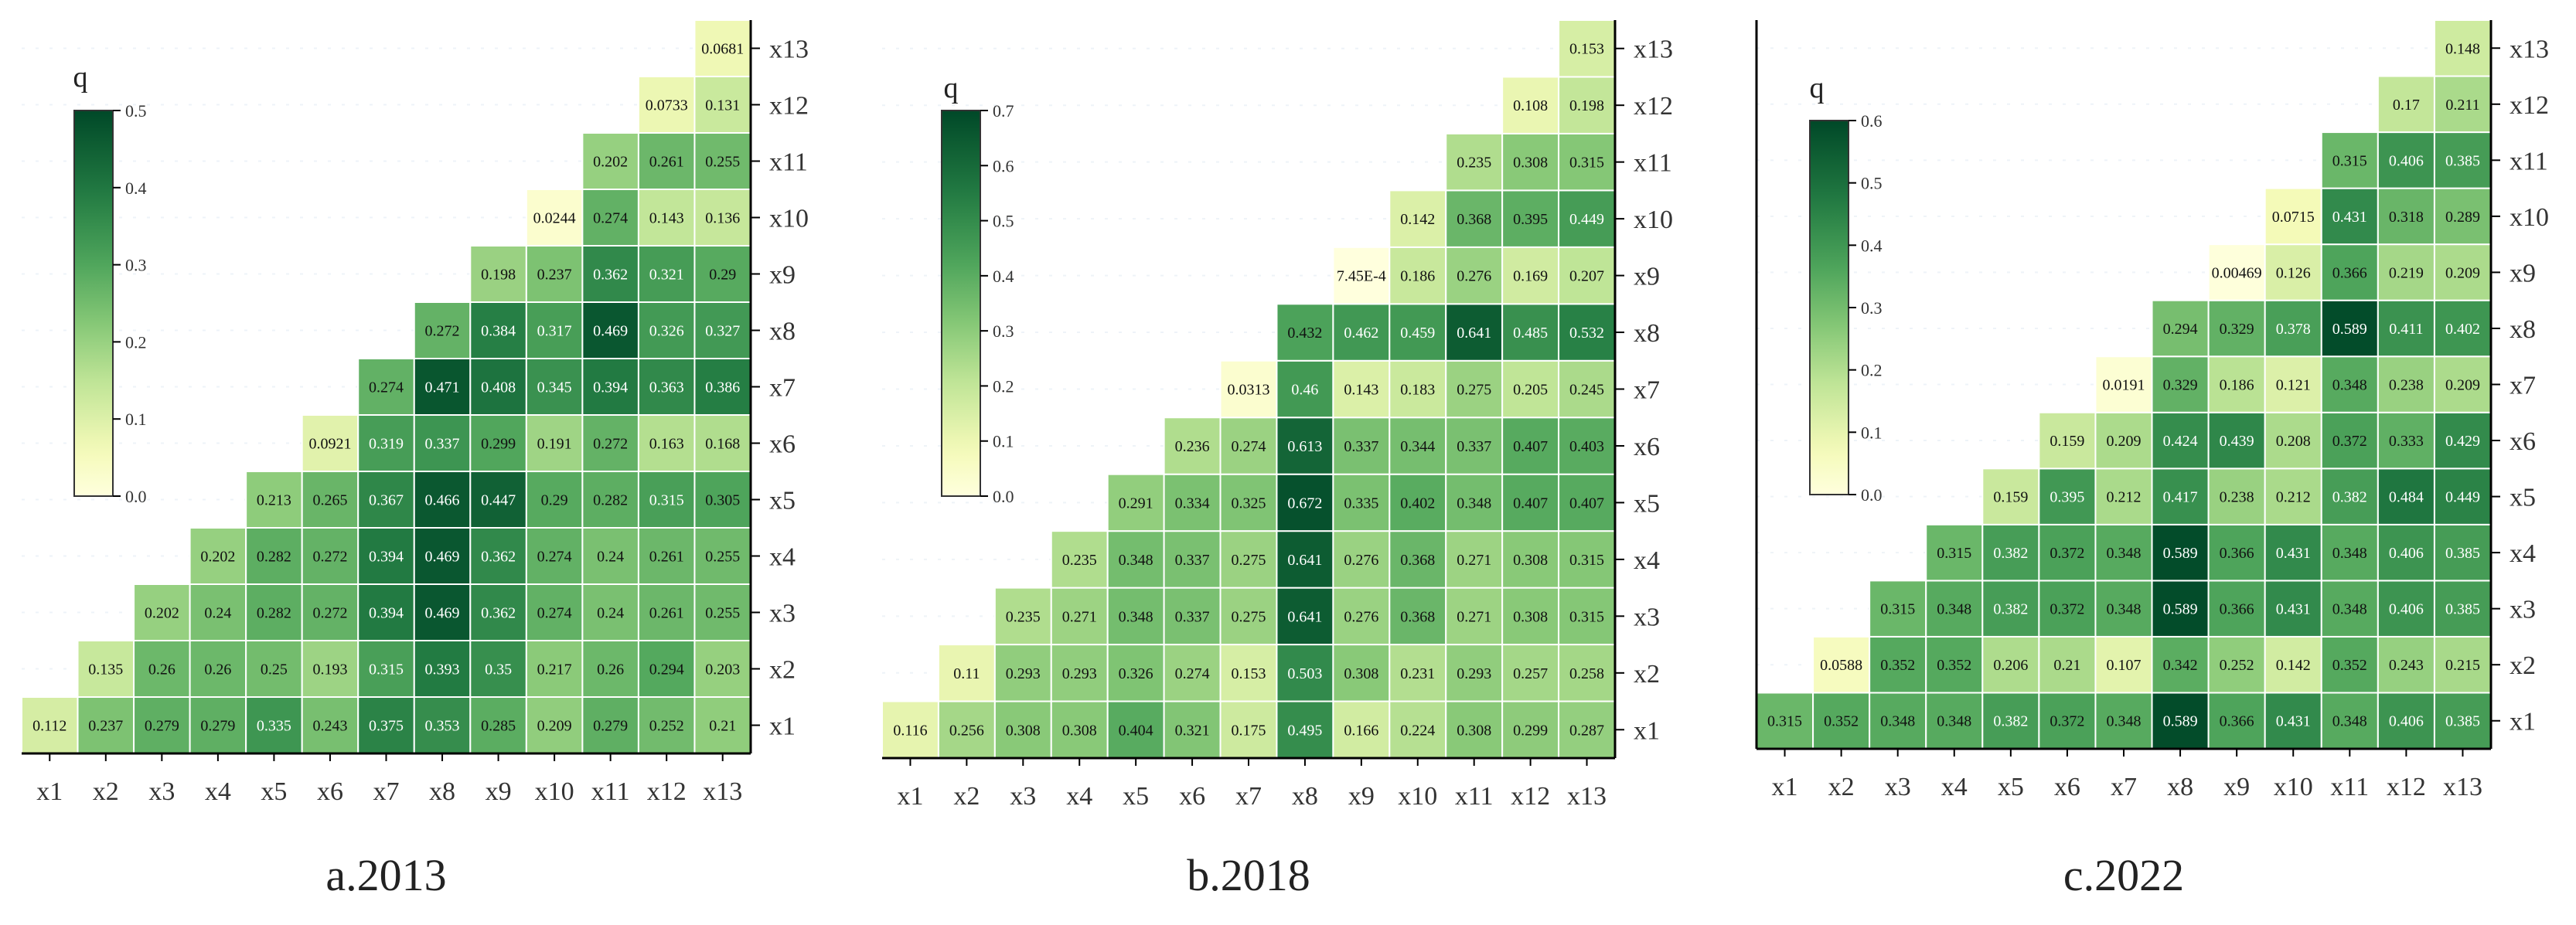  I want to click on cell-value-label: 0.321, so click(1192, 731).